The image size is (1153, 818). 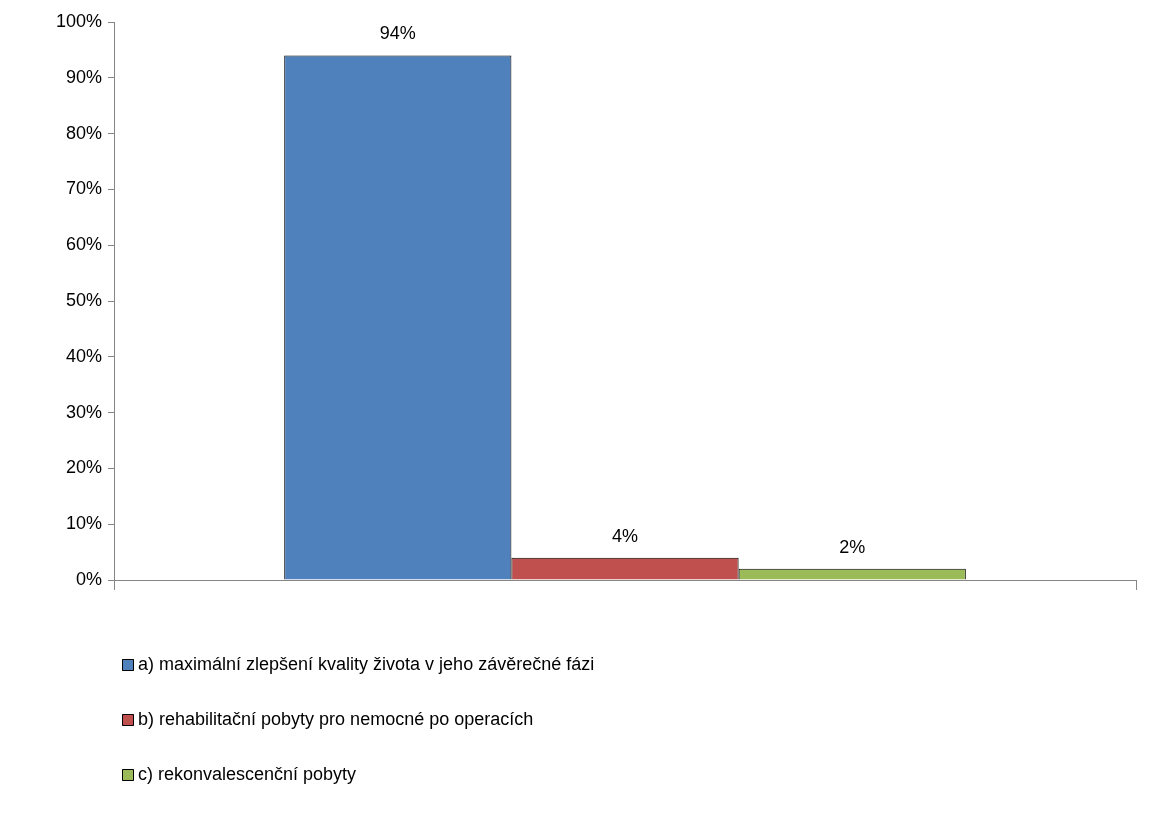 I want to click on y-tick-label: 80%, so click(x=84, y=132).